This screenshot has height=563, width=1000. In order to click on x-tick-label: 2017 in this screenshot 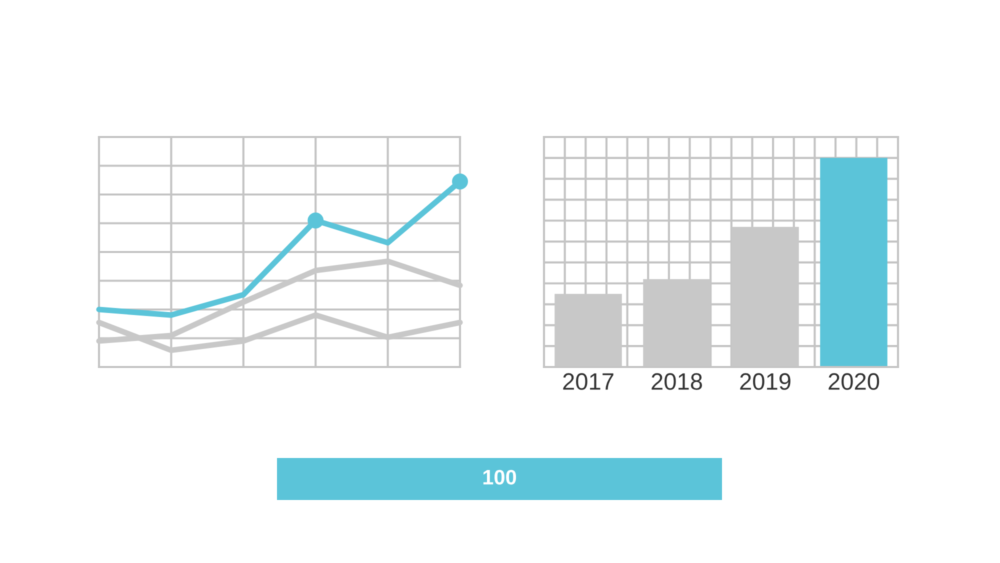, I will do `click(588, 381)`.